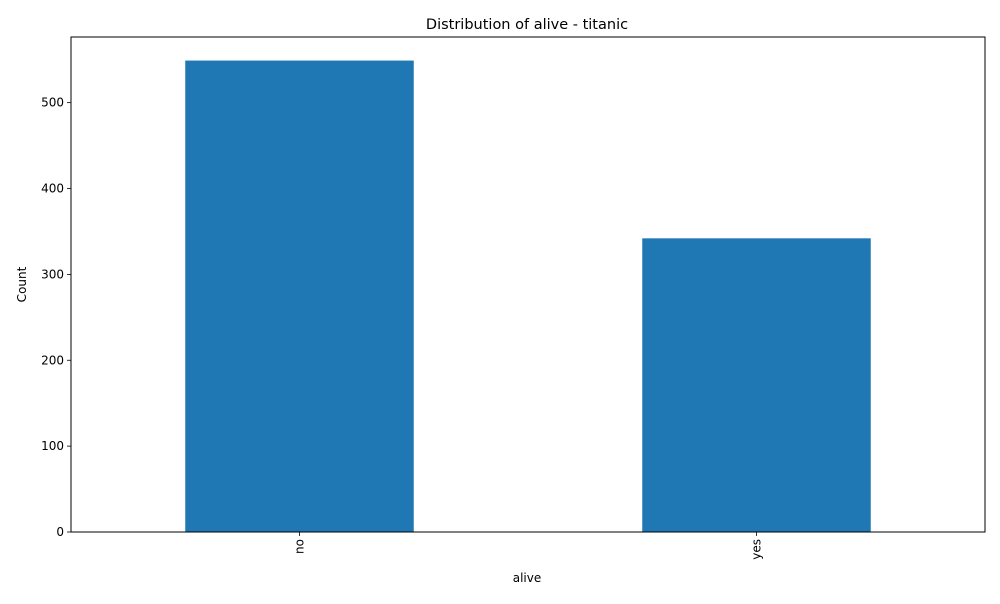 This screenshot has width=1000, height=604. What do you see at coordinates (527, 578) in the screenshot?
I see `x-axis-label: alive` at bounding box center [527, 578].